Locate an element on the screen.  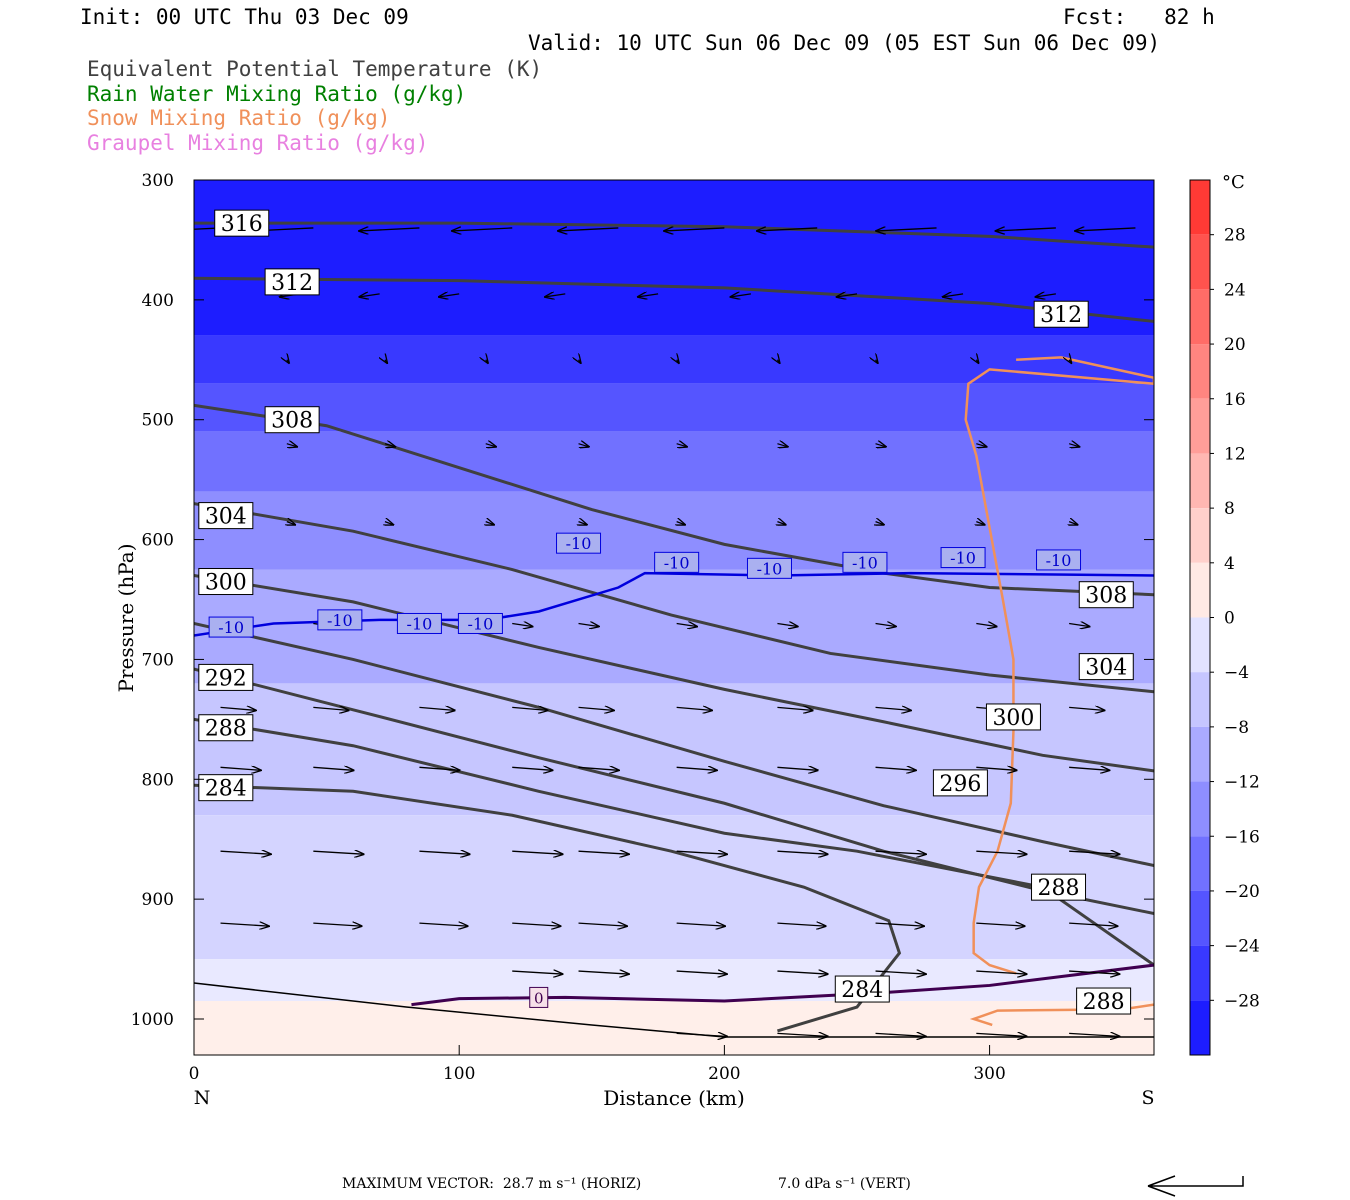
colorbar-label: −16 is located at coordinates (1242, 837).